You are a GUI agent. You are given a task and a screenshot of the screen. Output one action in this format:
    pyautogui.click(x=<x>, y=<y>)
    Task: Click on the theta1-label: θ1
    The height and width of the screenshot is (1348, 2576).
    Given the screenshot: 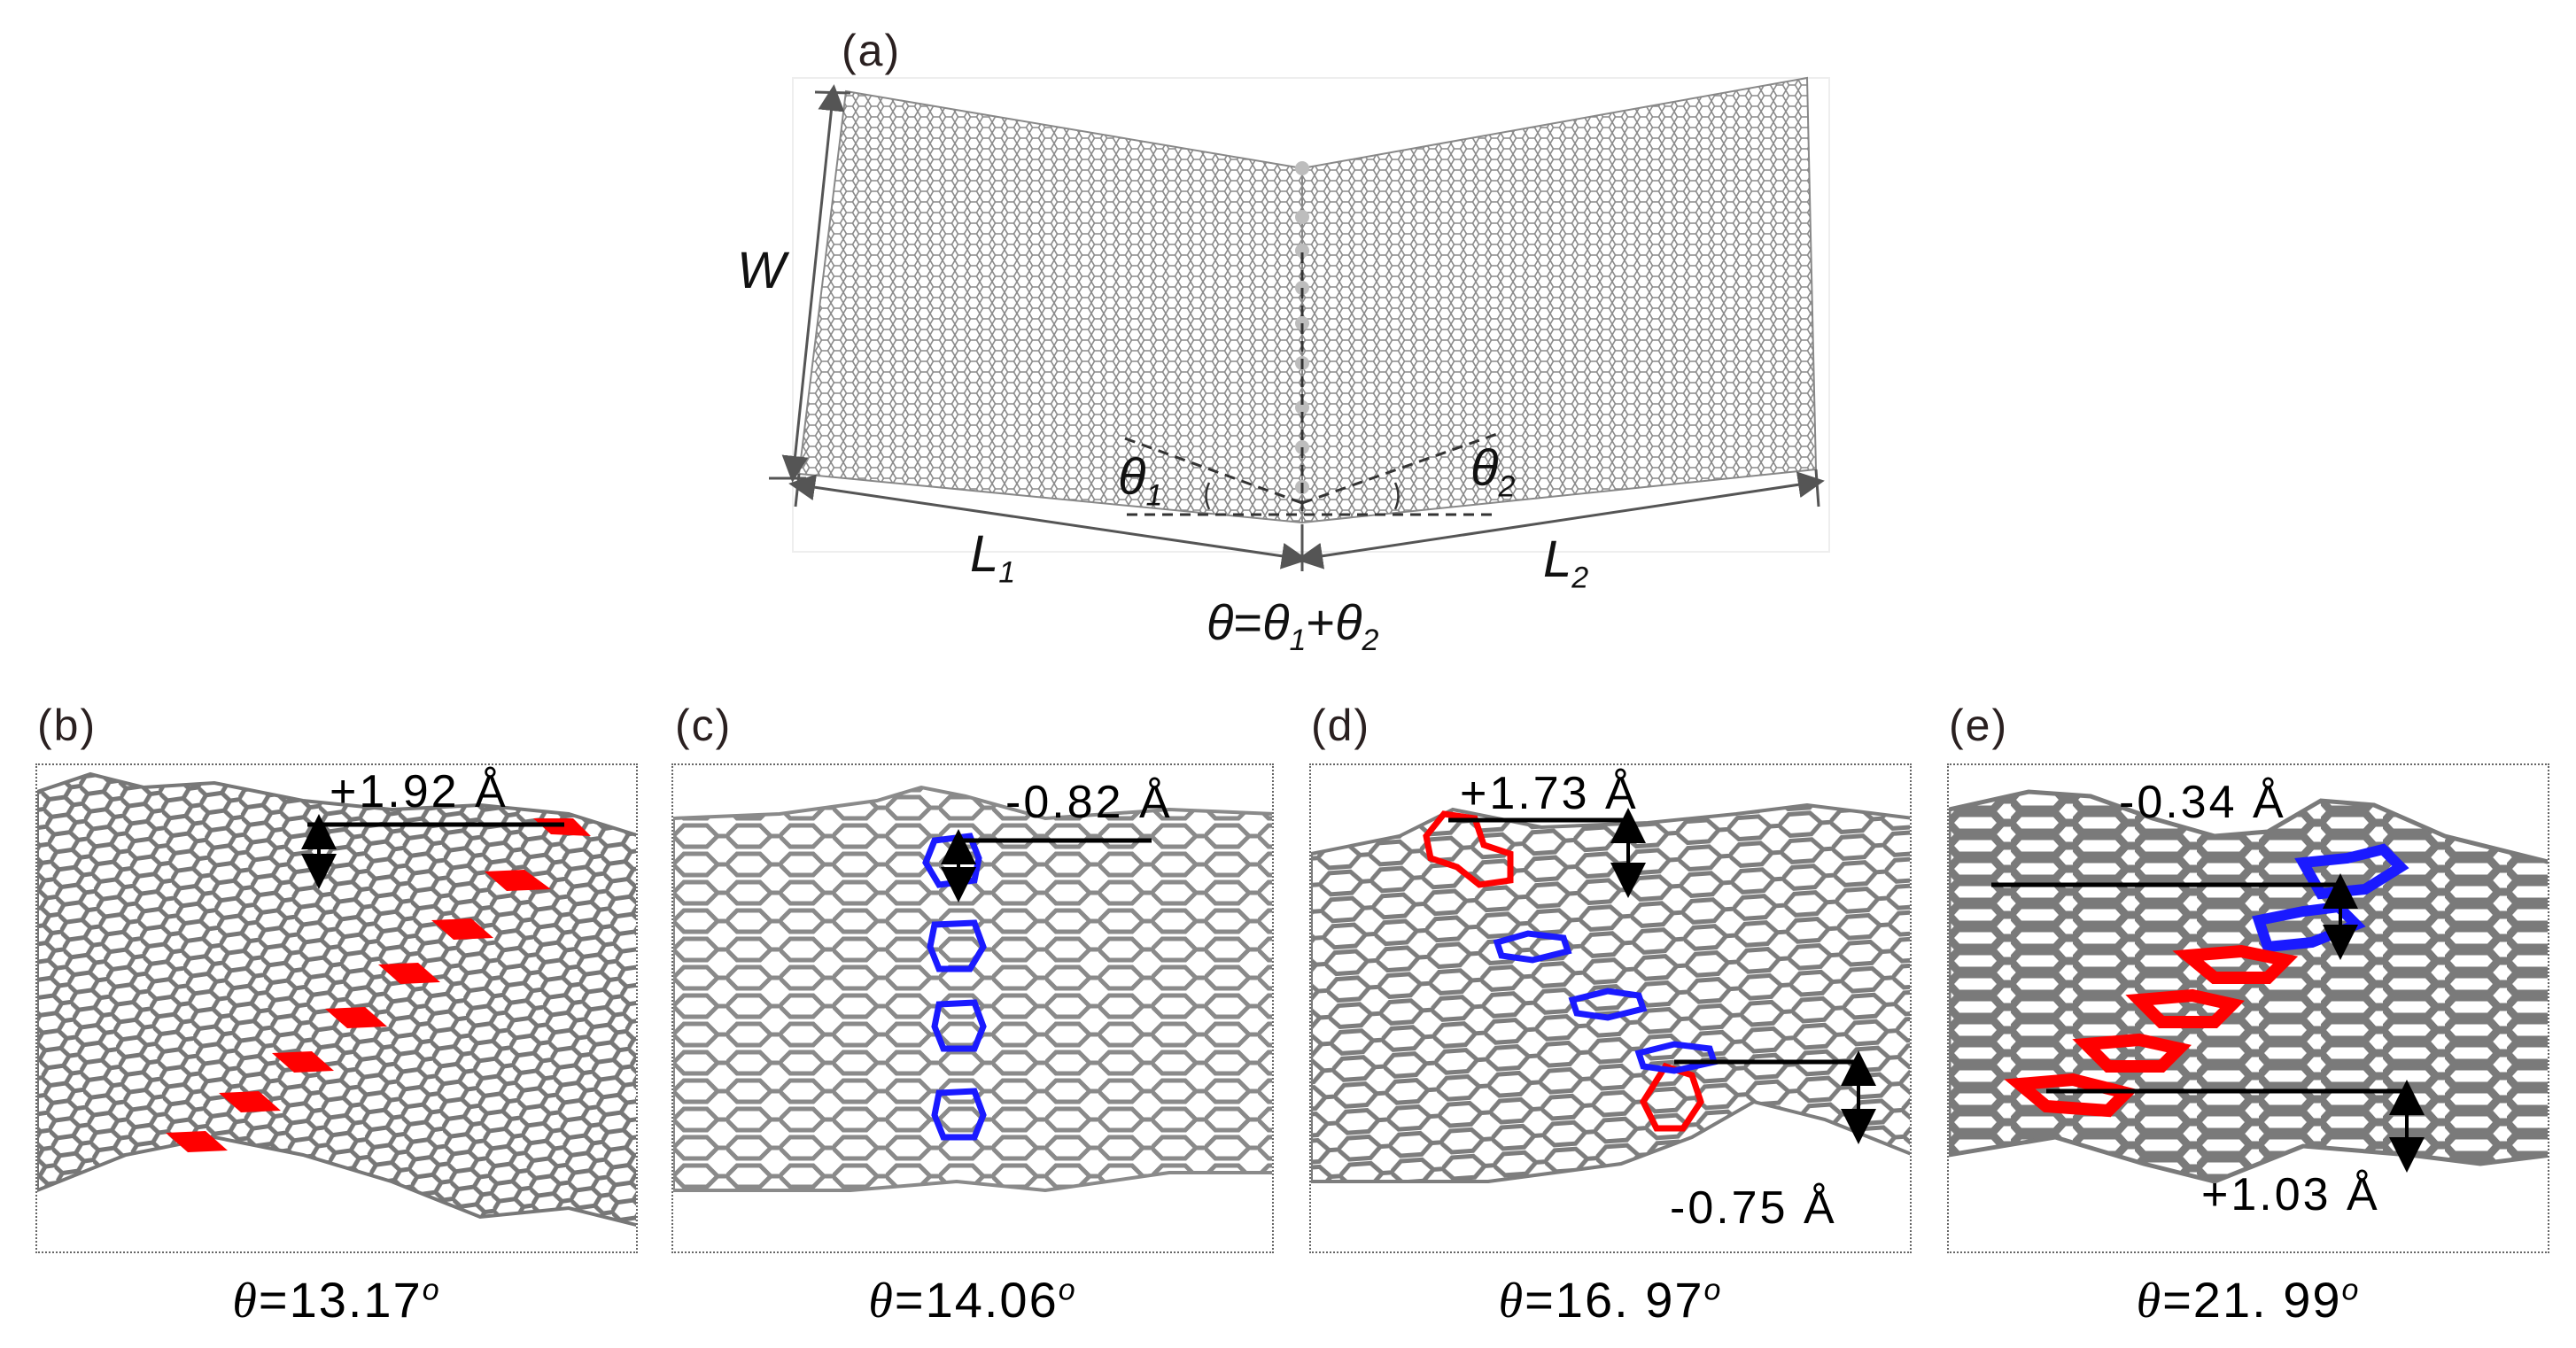 What is the action you would take?
    pyautogui.click(x=1140, y=480)
    